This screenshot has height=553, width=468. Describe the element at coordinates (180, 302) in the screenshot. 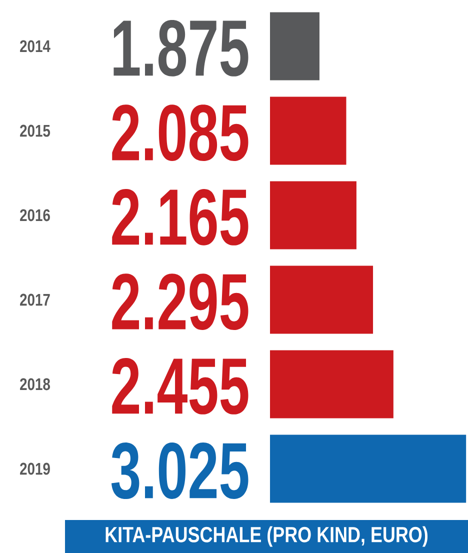

I see `data-label: 2.295` at that location.